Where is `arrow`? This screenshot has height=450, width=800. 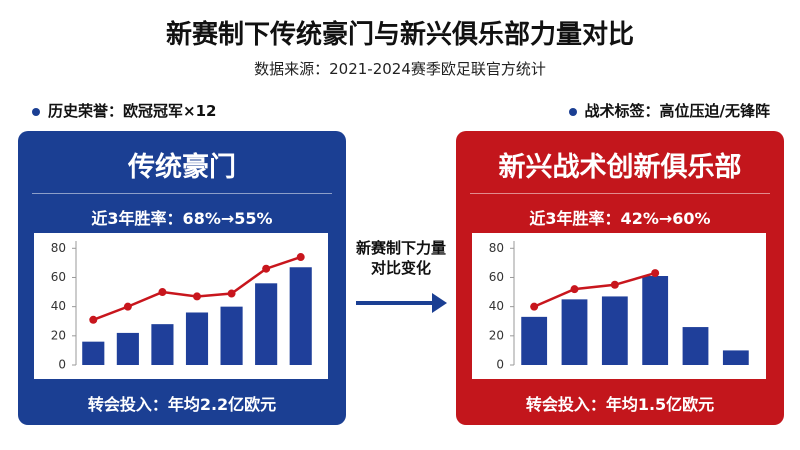 arrow is located at coordinates (401, 303).